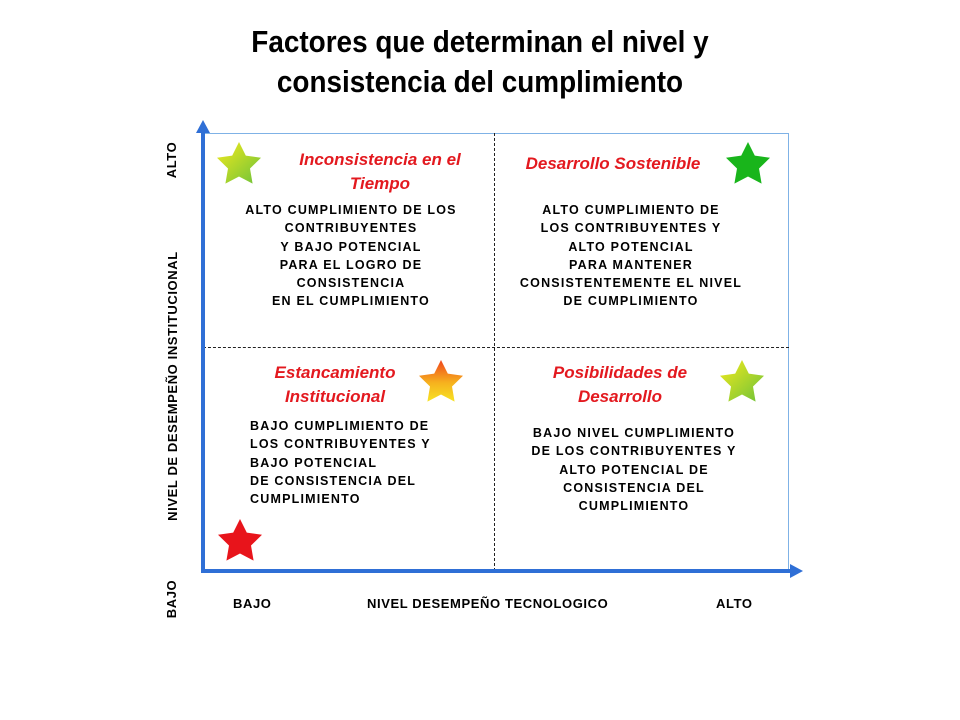 This screenshot has height=720, width=960. What do you see at coordinates (494, 352) in the screenshot?
I see `vertical-divider` at bounding box center [494, 352].